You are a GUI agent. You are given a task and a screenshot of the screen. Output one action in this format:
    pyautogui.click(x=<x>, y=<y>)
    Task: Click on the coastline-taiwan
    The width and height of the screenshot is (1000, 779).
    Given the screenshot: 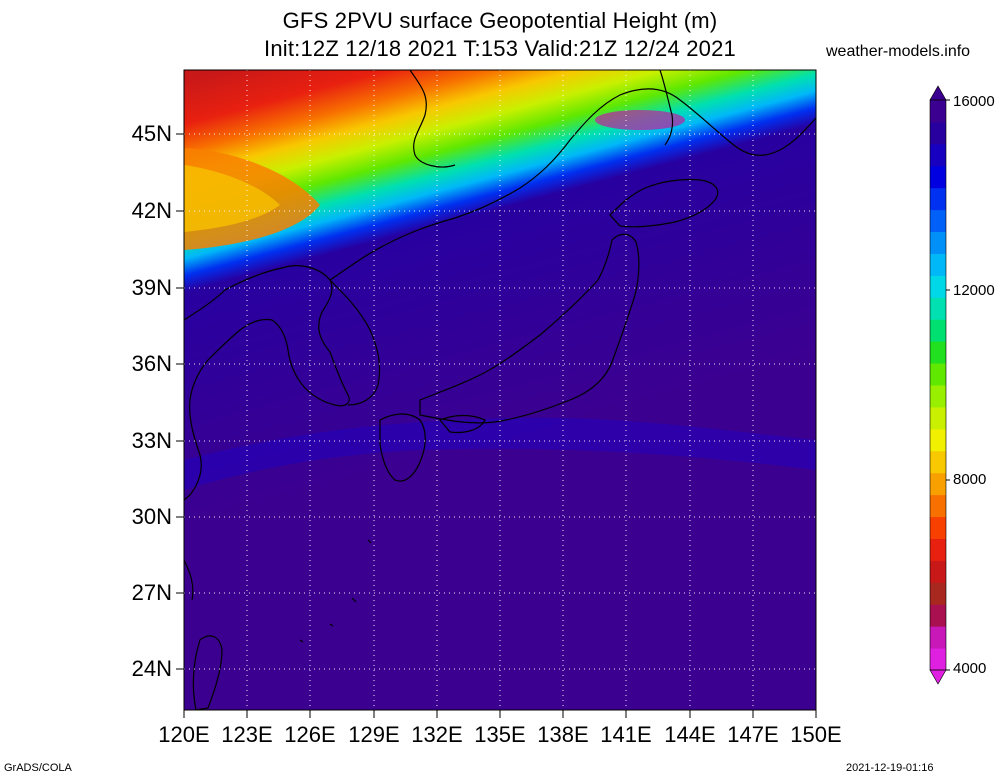 What is the action you would take?
    pyautogui.click(x=207, y=672)
    